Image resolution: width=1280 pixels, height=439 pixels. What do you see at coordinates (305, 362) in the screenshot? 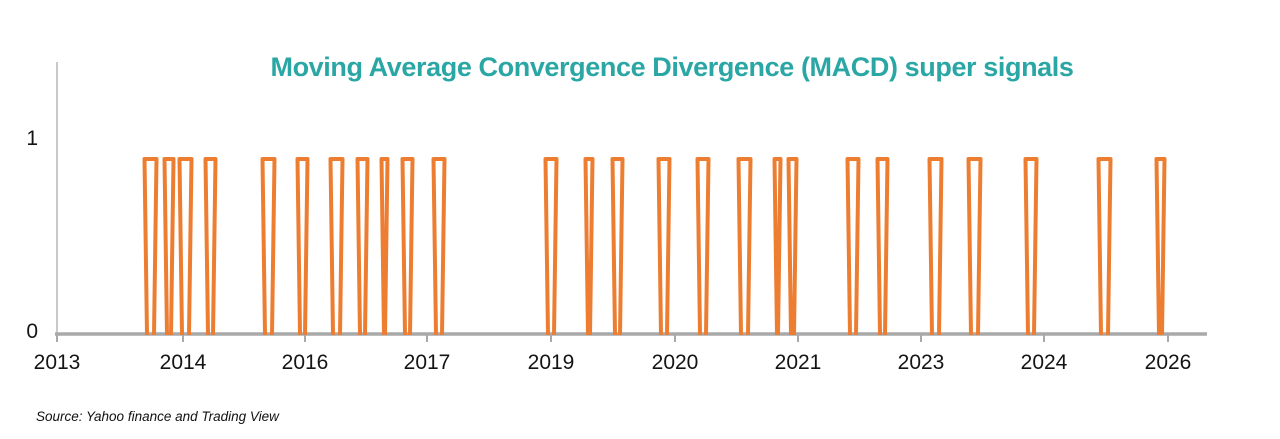
I see `x-axis-label-2016: 2016` at bounding box center [305, 362].